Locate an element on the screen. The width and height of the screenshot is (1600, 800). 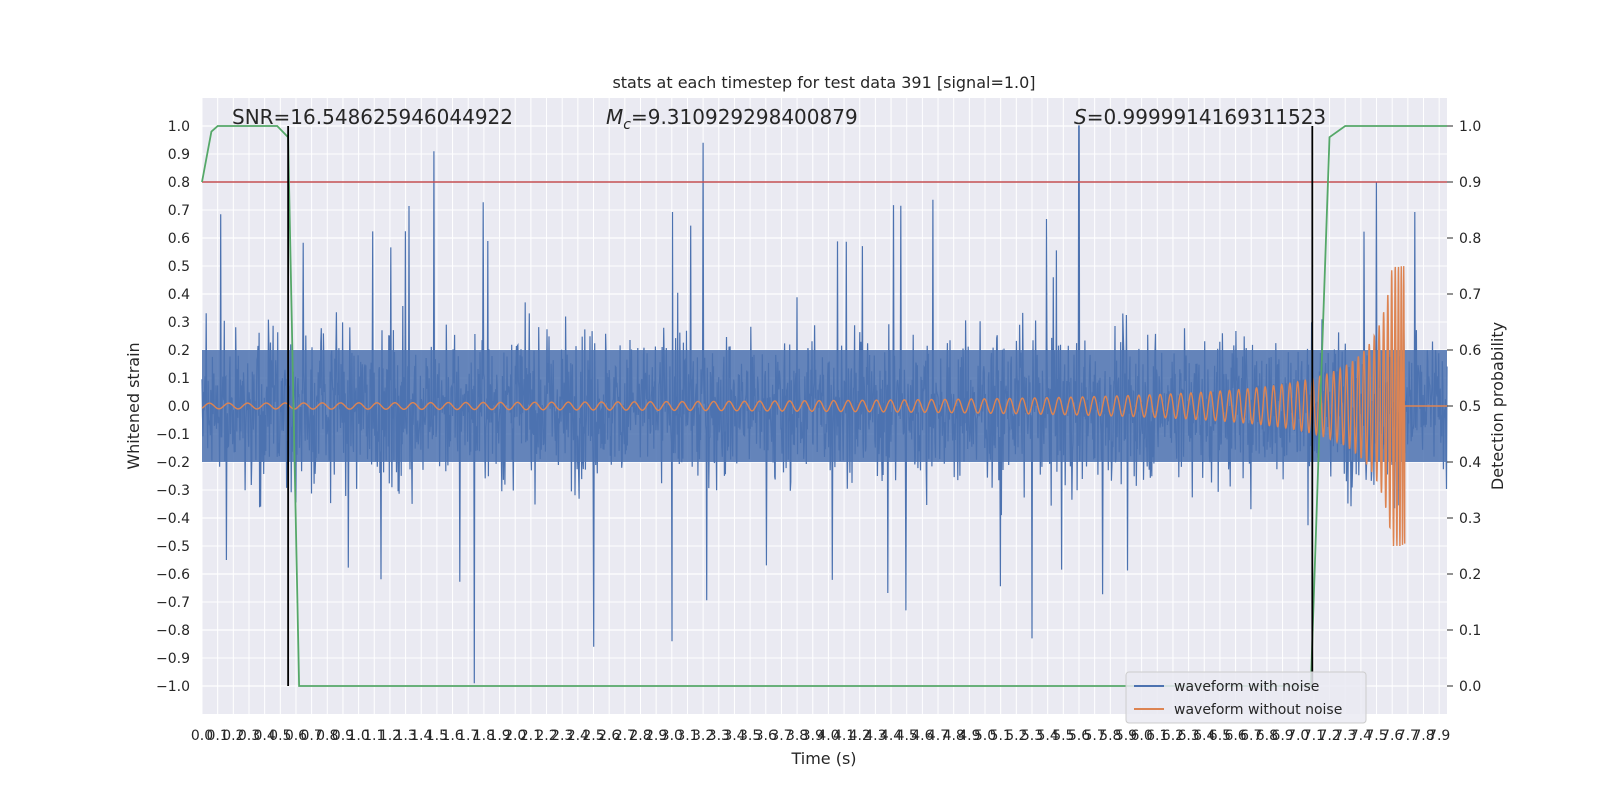
x-tick-label: 3.0 is located at coordinates (672, 736).